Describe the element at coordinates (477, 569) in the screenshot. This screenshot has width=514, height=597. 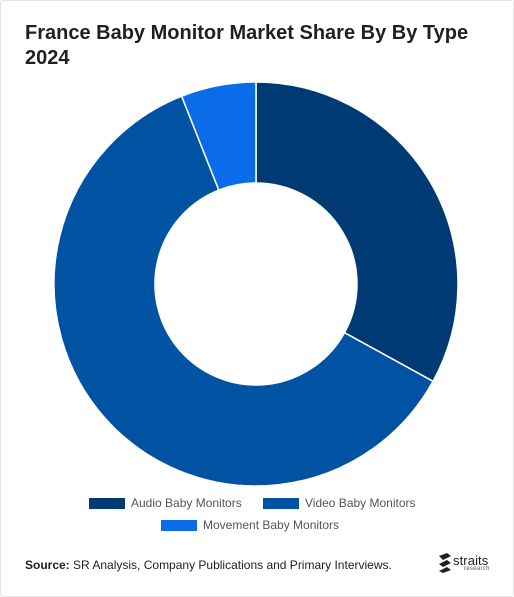
I see `logo-subtitle: research` at that location.